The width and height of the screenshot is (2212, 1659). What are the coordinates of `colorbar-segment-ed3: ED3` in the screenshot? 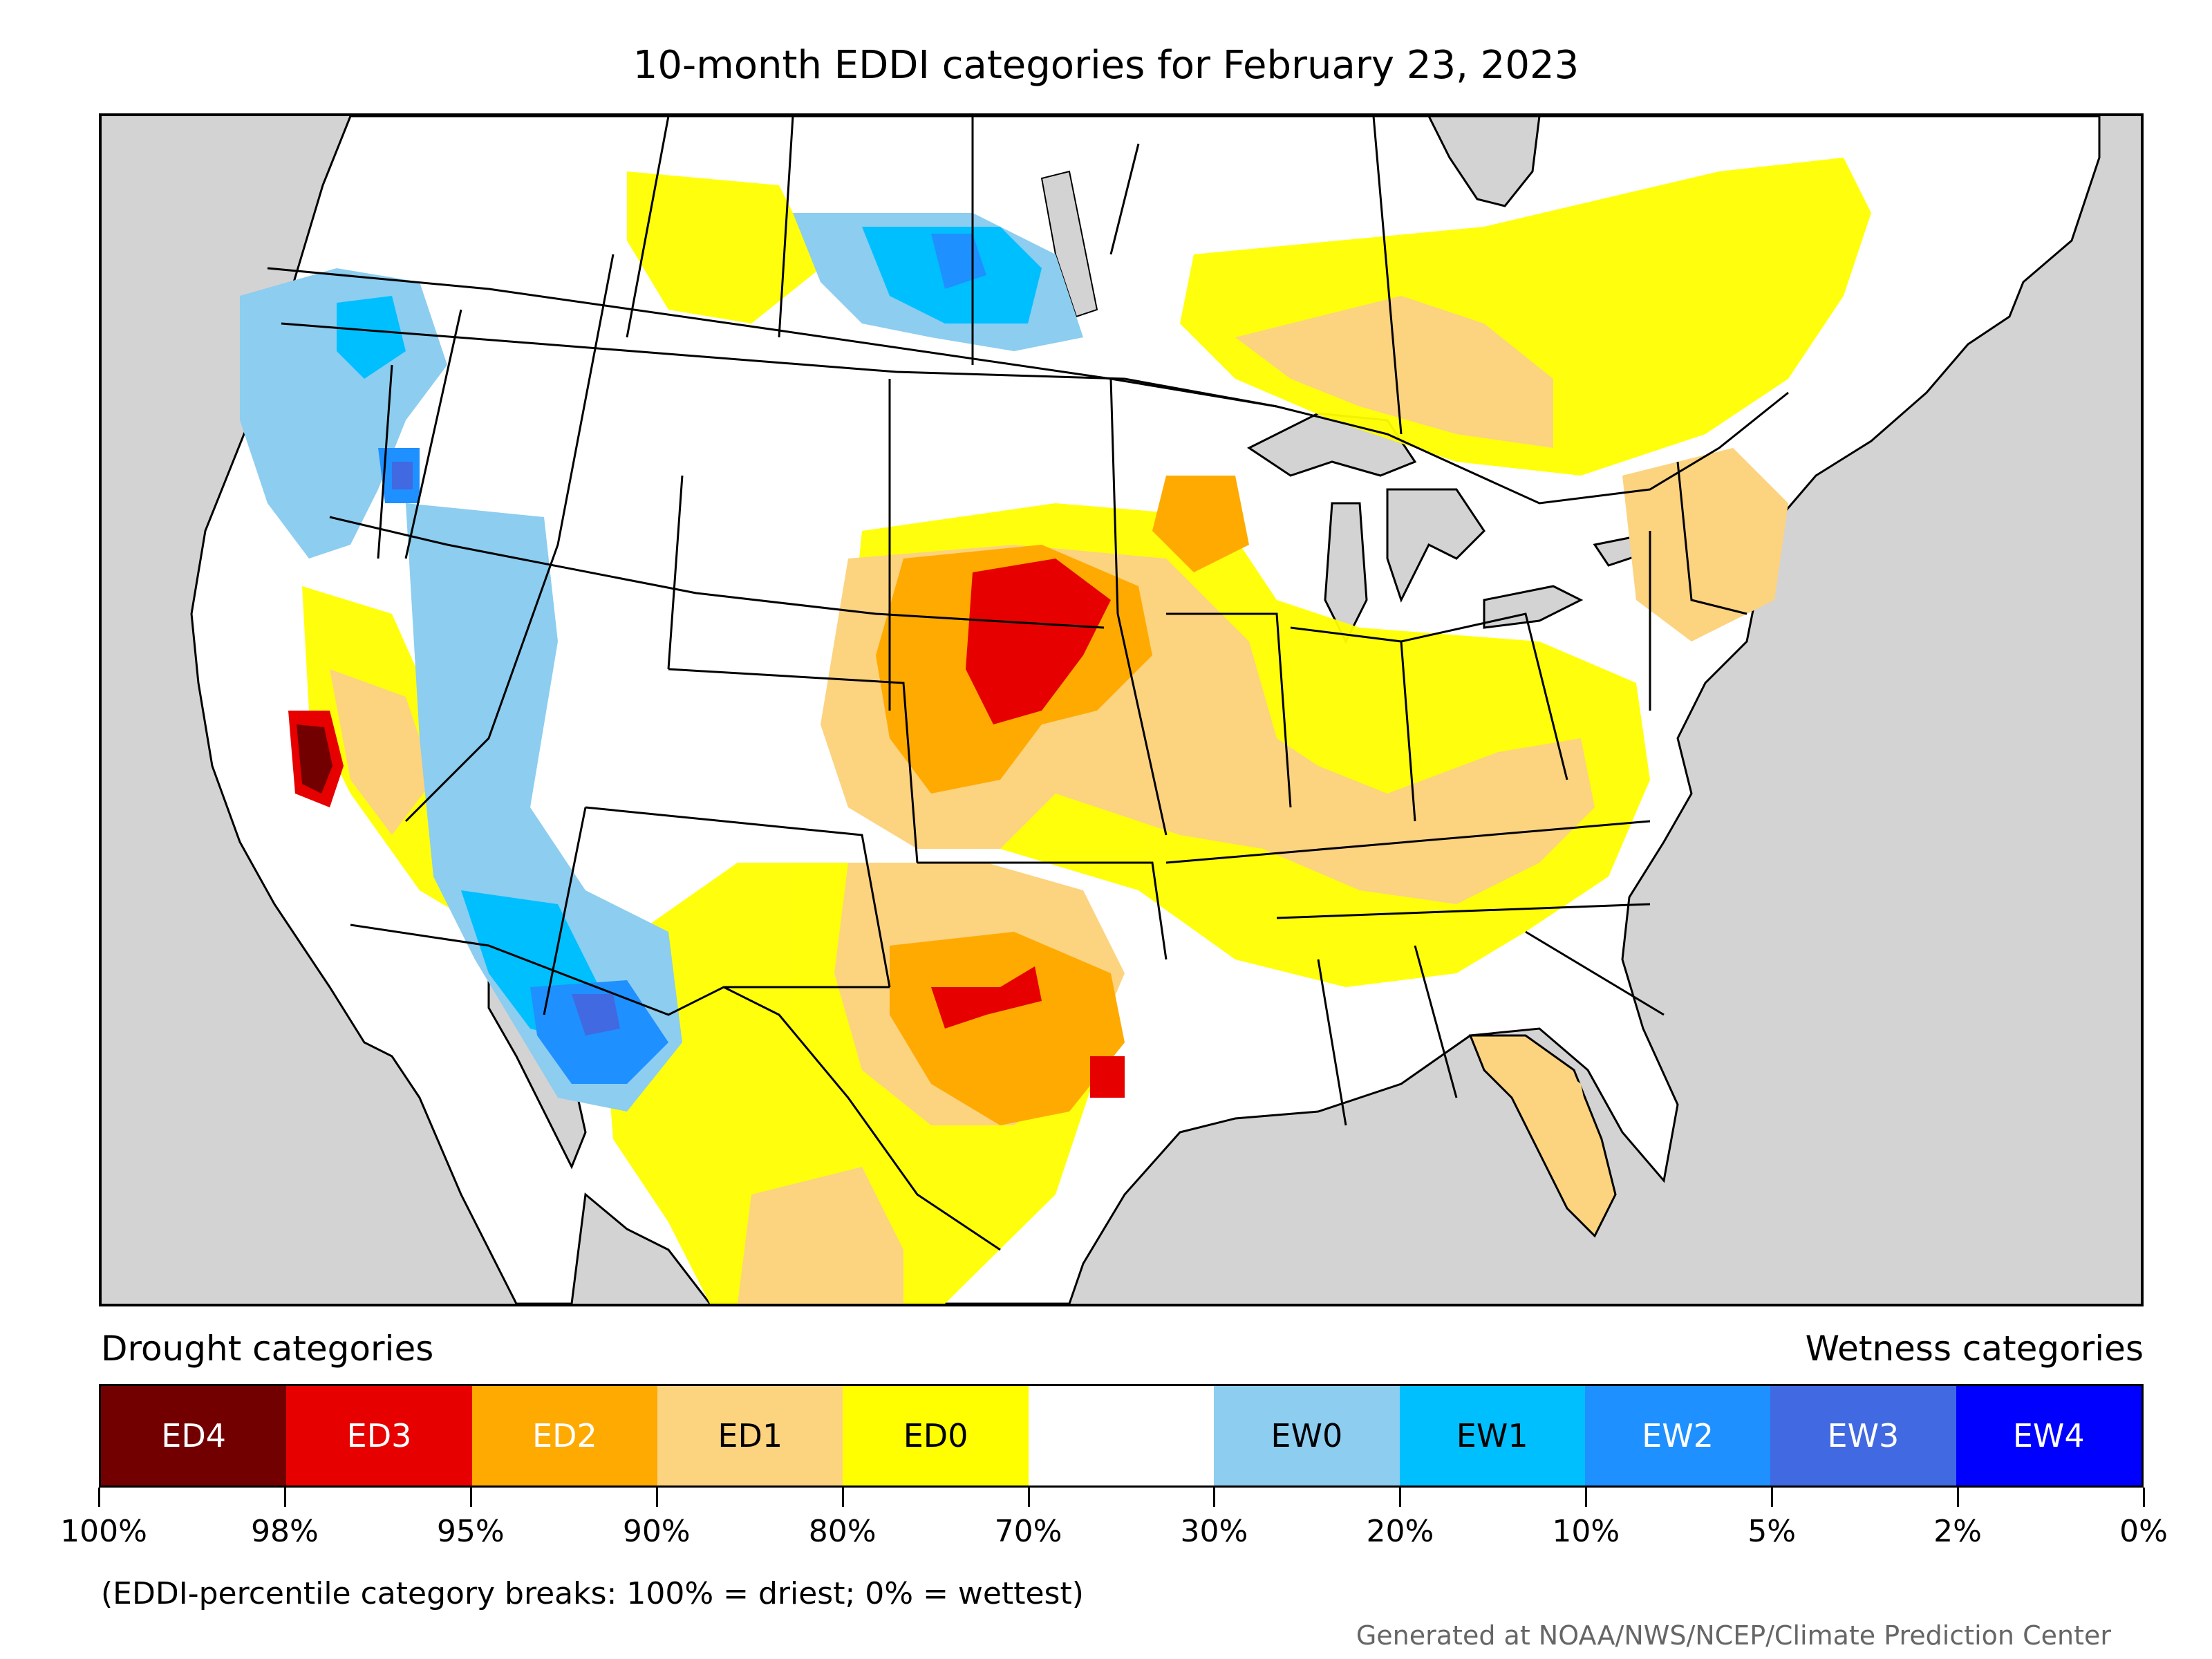 It's located at (379, 1436).